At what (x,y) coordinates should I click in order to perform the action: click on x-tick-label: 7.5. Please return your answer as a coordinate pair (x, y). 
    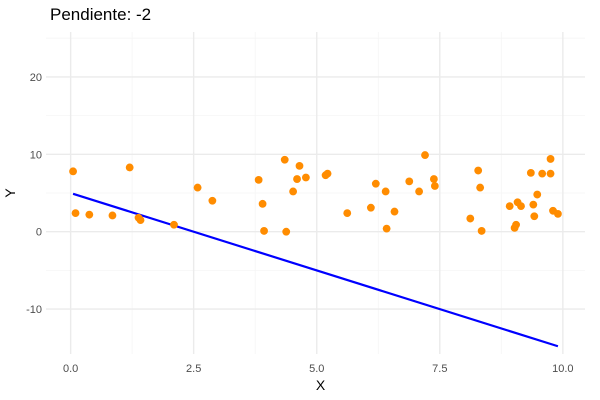
    Looking at the image, I should click on (439, 369).